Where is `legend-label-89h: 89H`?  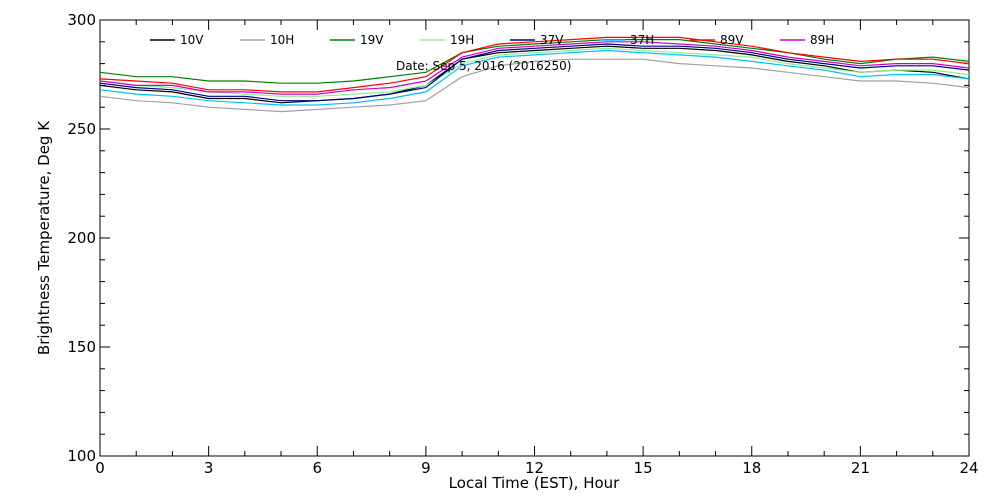
legend-label-89h: 89H is located at coordinates (822, 40).